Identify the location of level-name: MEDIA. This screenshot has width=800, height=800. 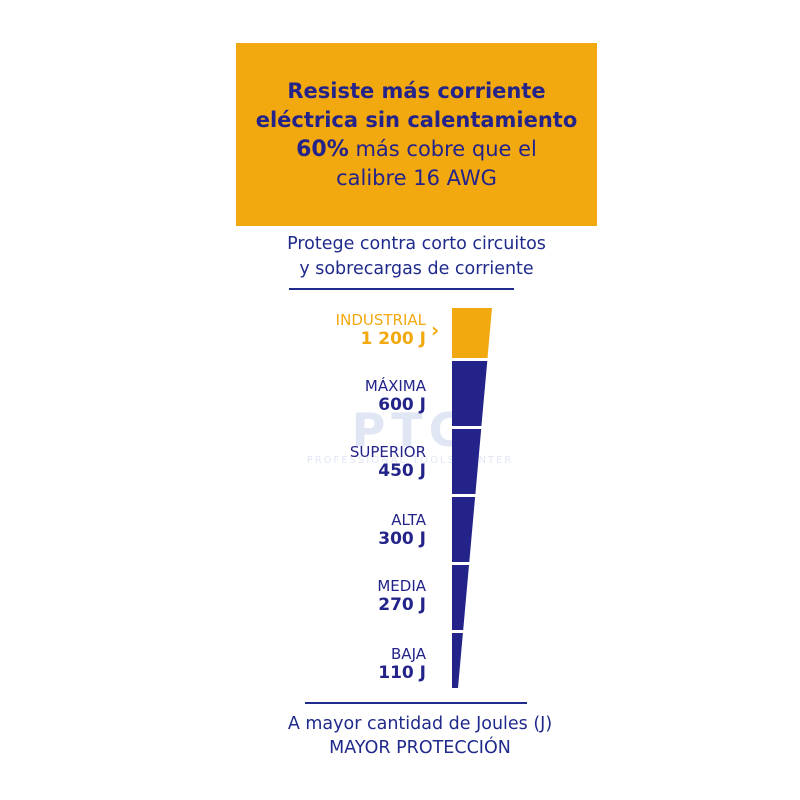
(401, 586).